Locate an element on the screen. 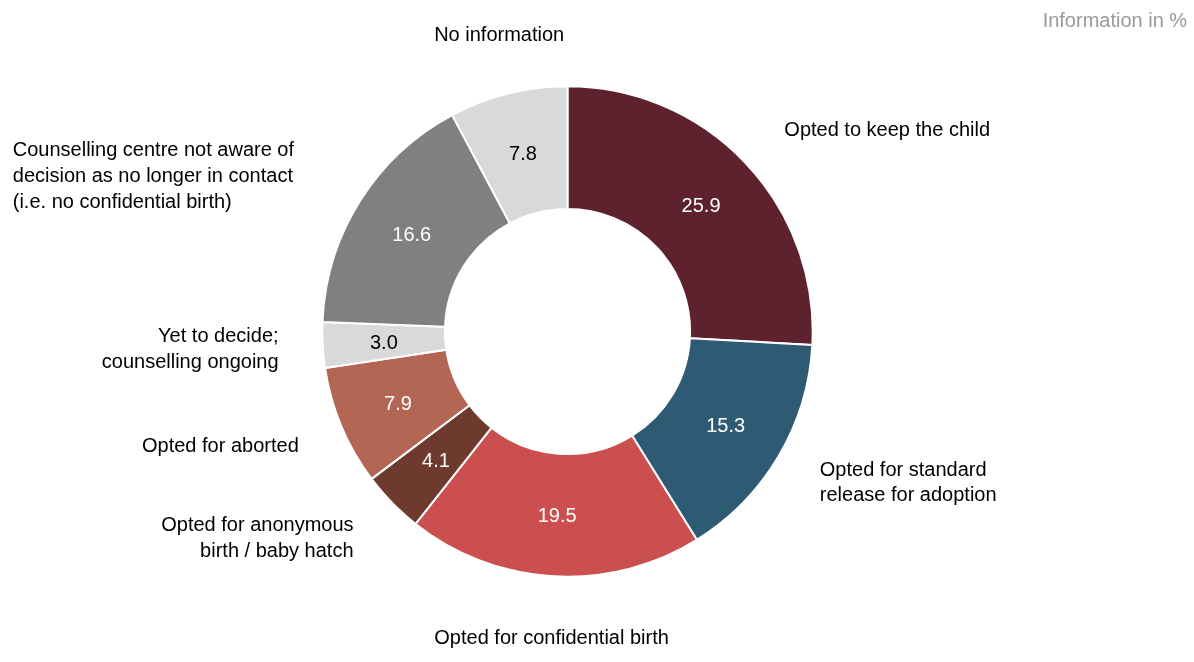 The image size is (1194, 662). slice-label: Opted to keep the child is located at coordinates (887, 129).